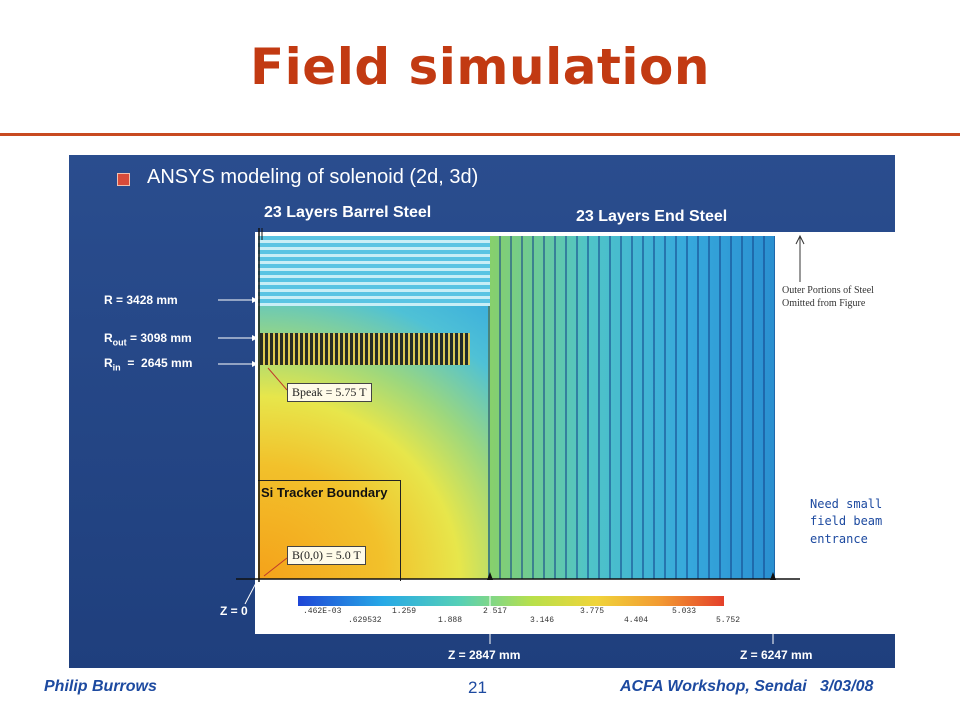 The height and width of the screenshot is (720, 960). I want to click on rout-prefix: R, so click(108, 338).